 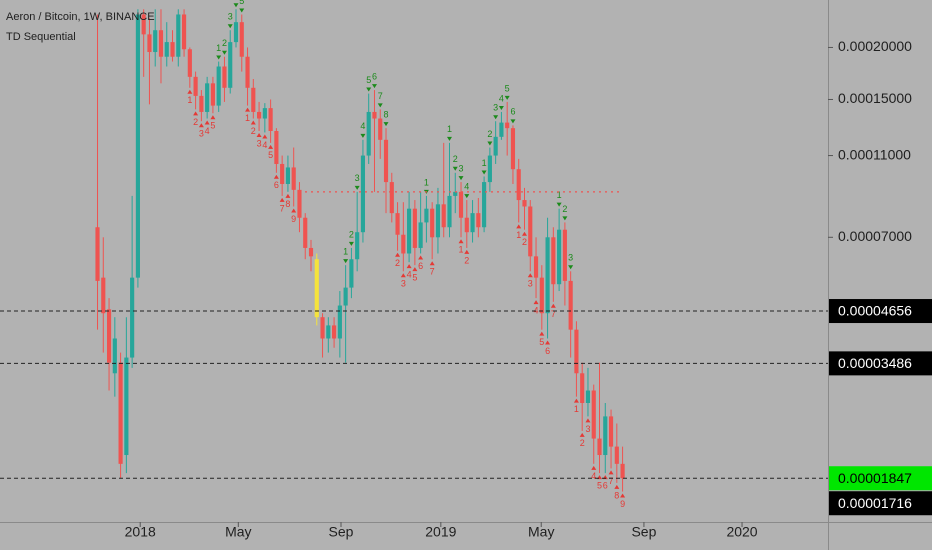 I want to click on x-tick-label: 2019, so click(x=440, y=532).